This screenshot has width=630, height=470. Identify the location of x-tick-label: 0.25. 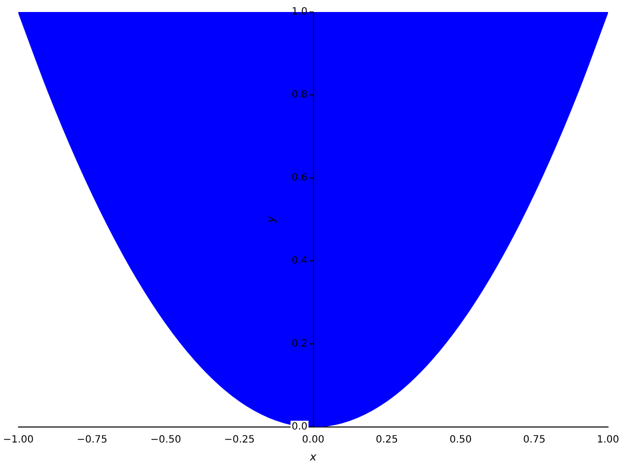
(387, 440).